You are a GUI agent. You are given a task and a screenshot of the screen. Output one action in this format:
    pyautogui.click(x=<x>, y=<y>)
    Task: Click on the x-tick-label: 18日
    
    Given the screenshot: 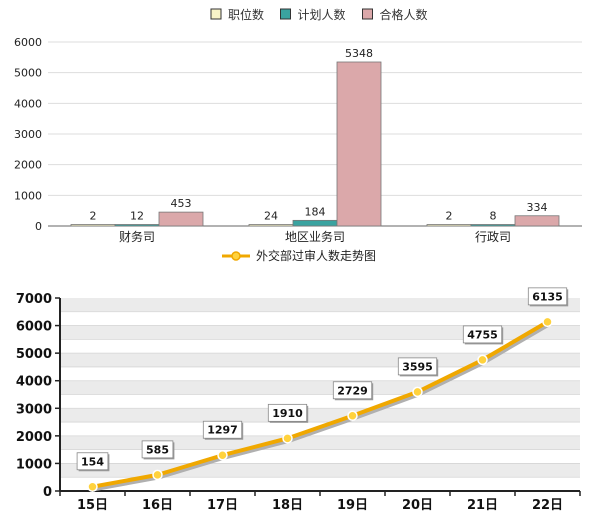 What is the action you would take?
    pyautogui.click(x=287, y=505)
    